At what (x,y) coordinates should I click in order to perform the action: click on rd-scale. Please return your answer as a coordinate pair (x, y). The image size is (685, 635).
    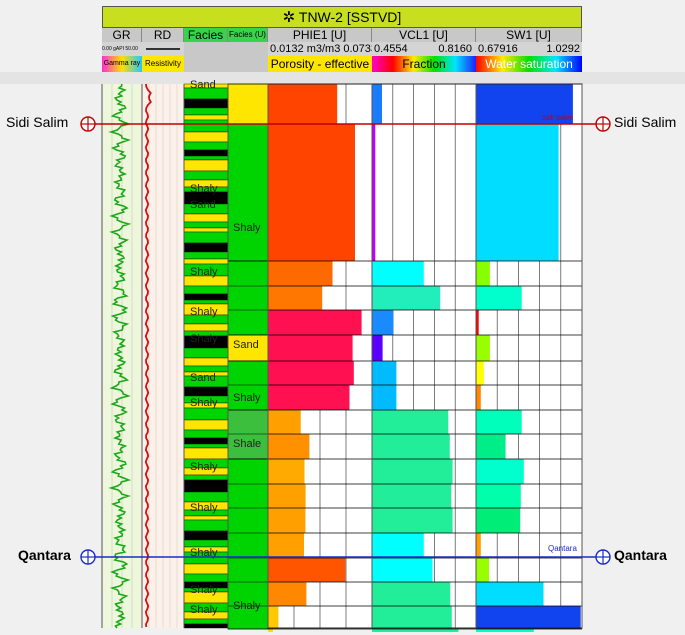
    Looking at the image, I should click on (163, 49).